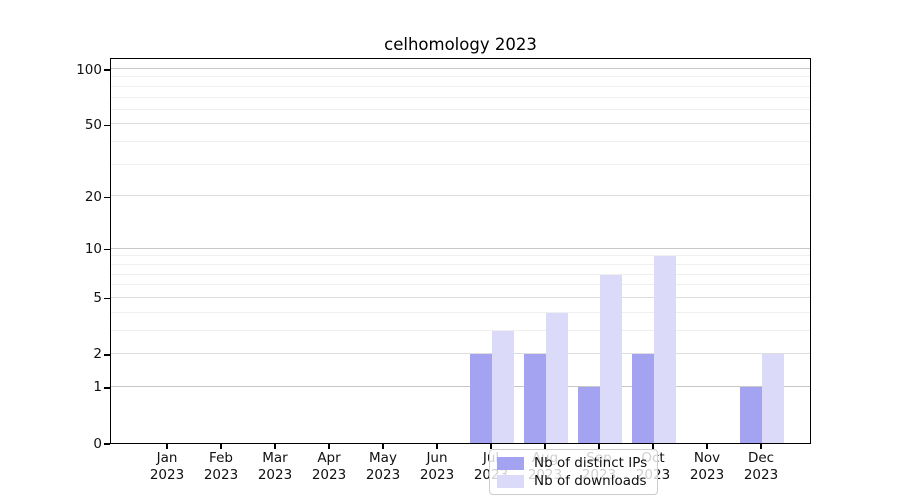 This screenshot has width=900, height=500. Describe the element at coordinates (383, 466) in the screenshot. I see `x-tick-label-may: May 2023` at that location.